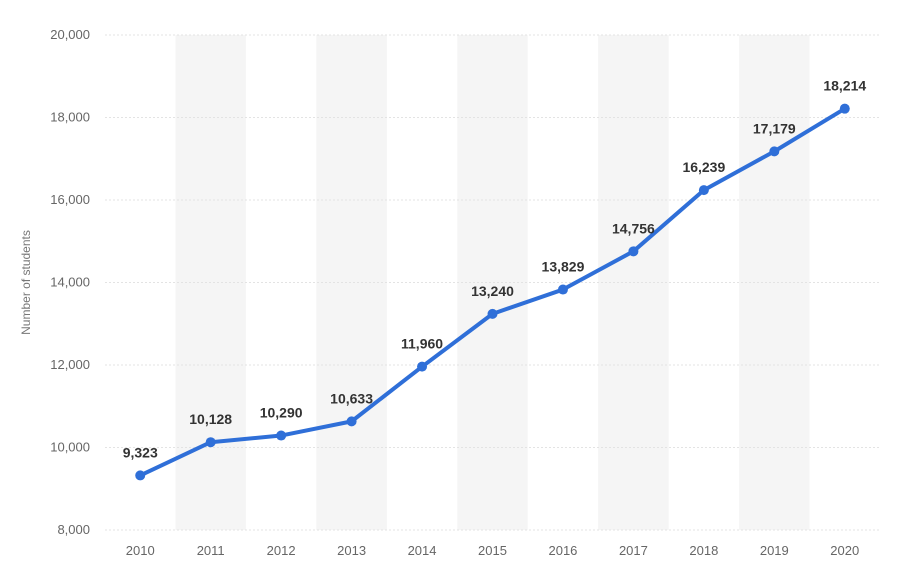 The width and height of the screenshot is (900, 575). What do you see at coordinates (351, 282) in the screenshot?
I see `column-band-2013` at bounding box center [351, 282].